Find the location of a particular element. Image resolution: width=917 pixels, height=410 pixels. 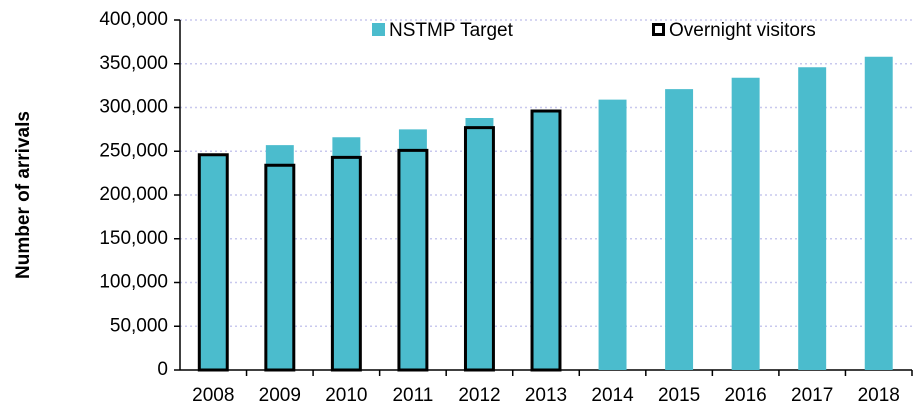

x-tick-label: 2009 is located at coordinates (280, 395).